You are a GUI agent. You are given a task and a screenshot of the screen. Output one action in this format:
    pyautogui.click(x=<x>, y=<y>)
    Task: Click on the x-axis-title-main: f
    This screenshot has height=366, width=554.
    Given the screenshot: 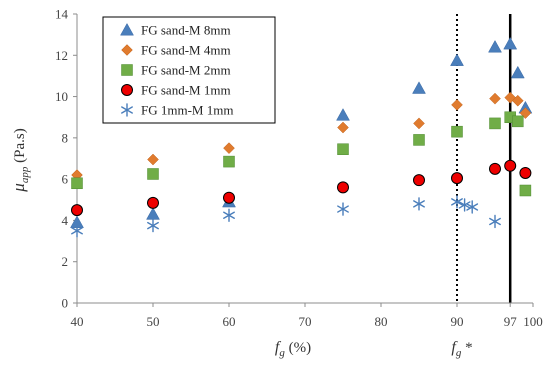 What is the action you would take?
    pyautogui.click(x=278, y=347)
    